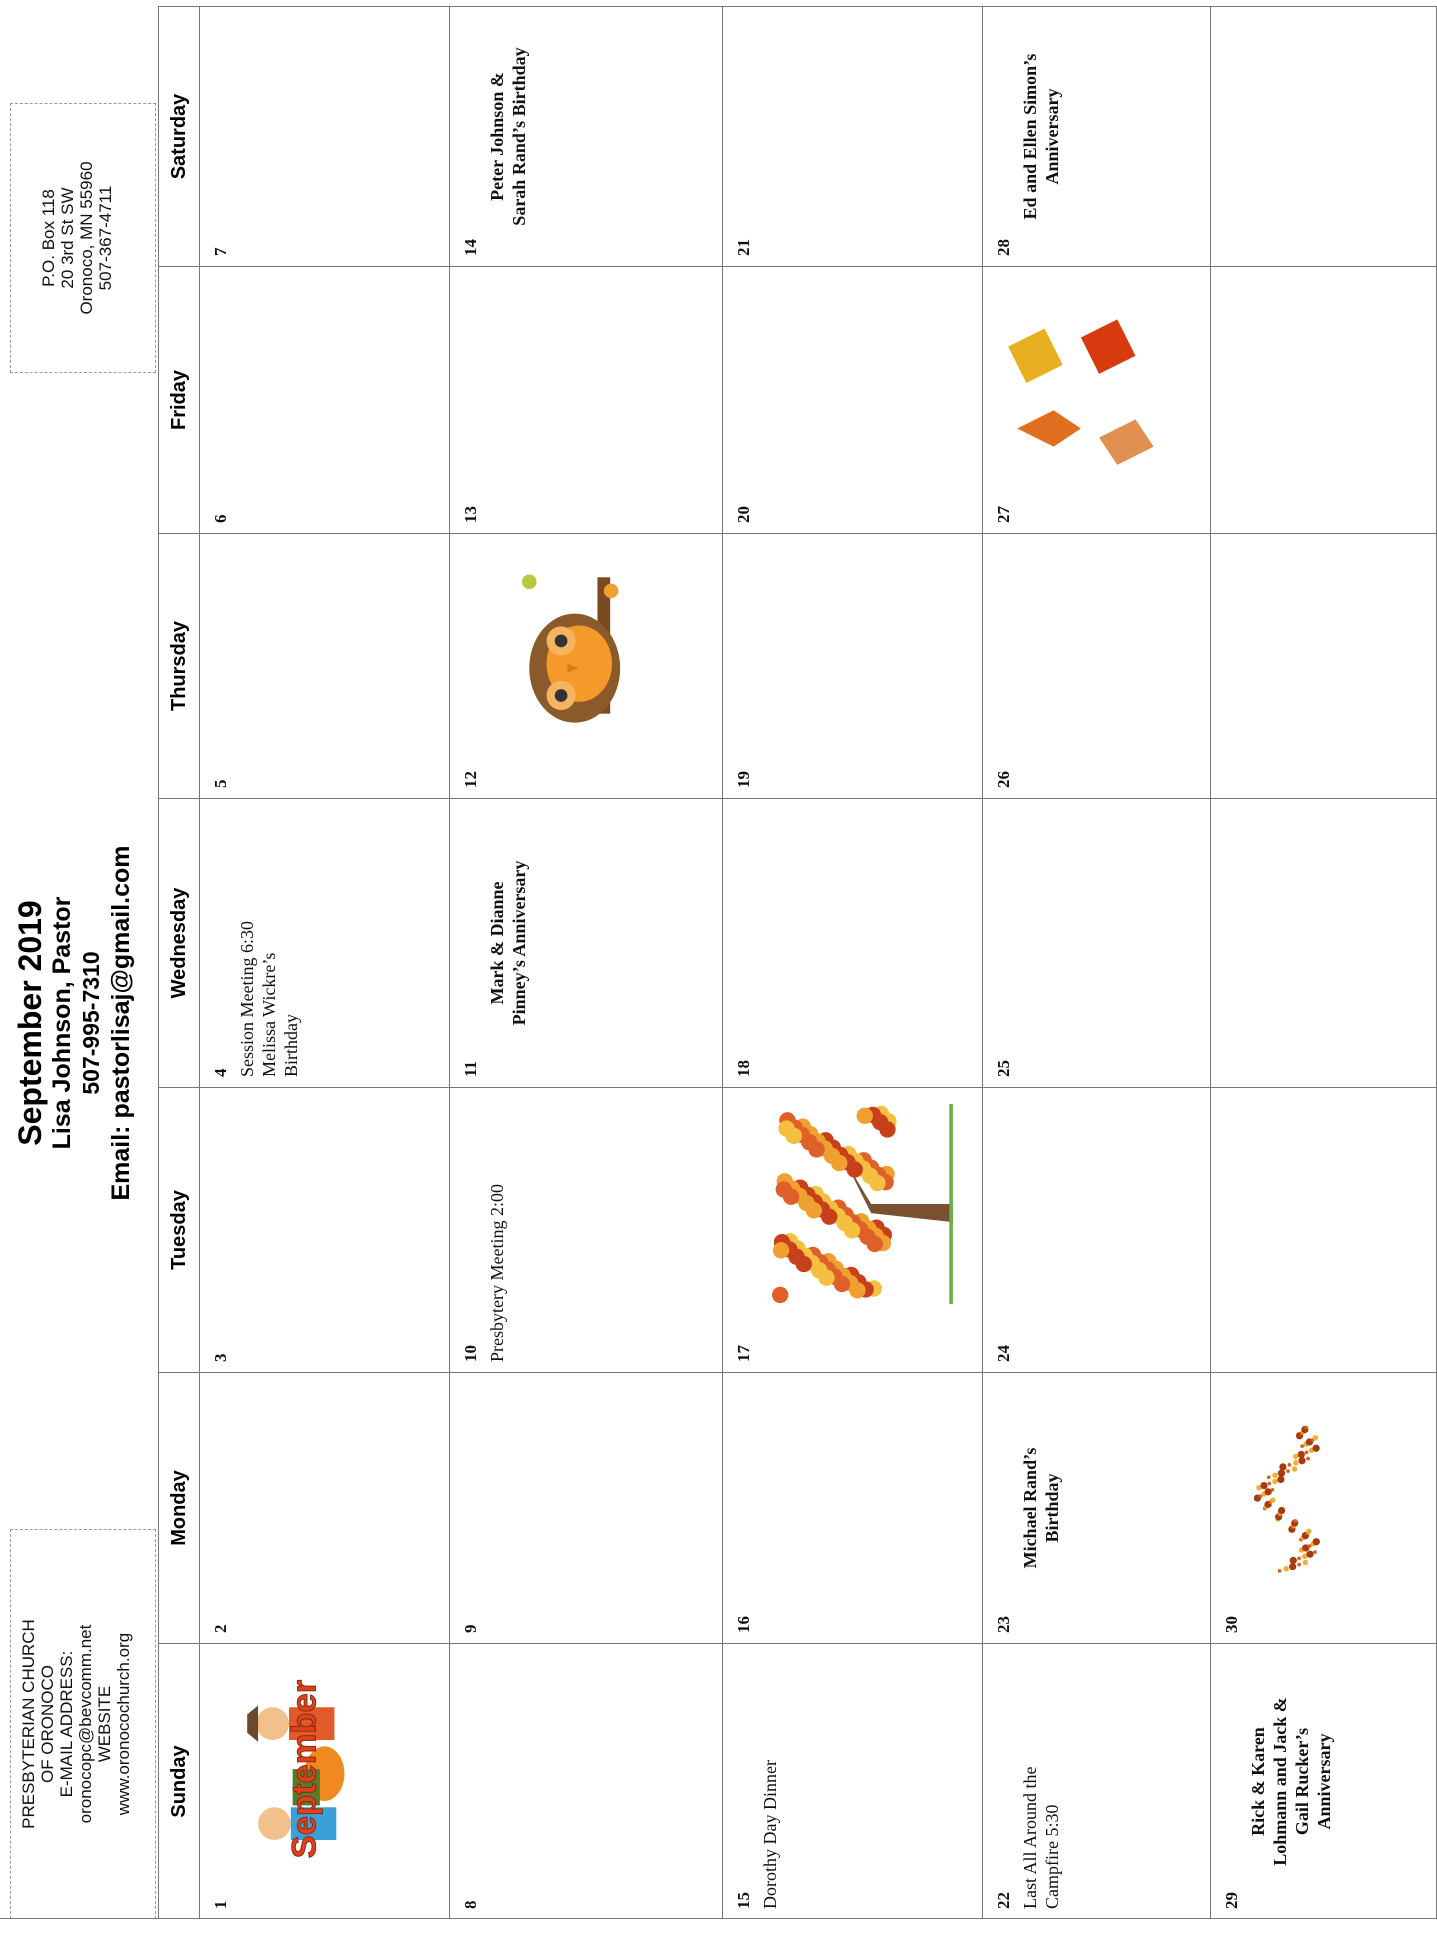  I want to click on event-line: Dorothy Day Dinner, so click(770, 1834).